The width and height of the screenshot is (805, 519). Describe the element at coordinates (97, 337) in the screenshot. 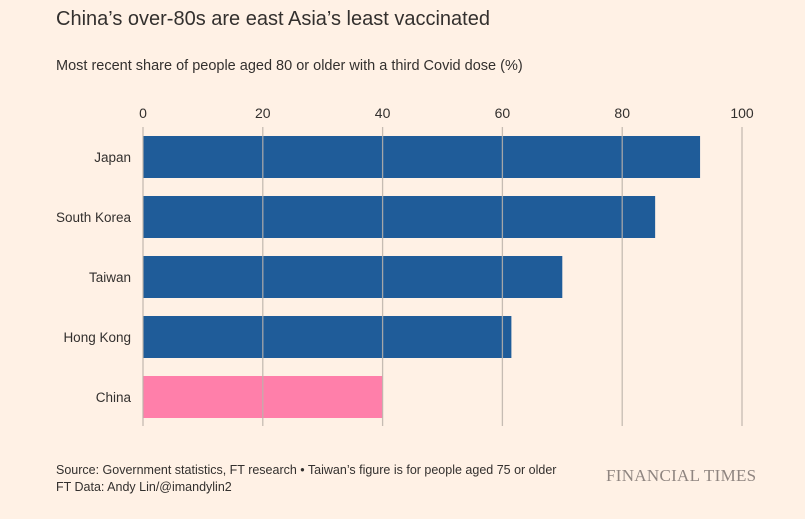

I see `category-label: Hong Kong` at that location.